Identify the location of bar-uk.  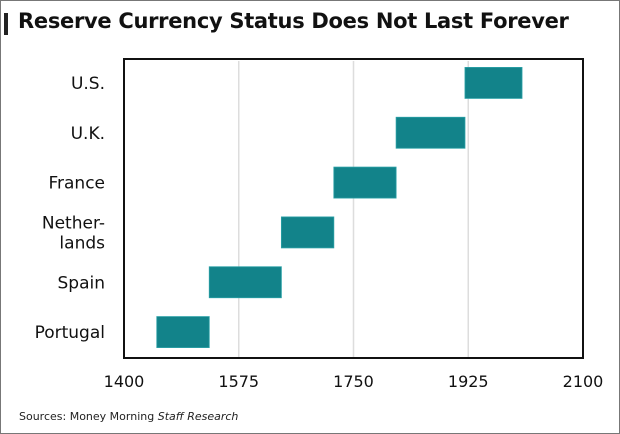
(430, 132).